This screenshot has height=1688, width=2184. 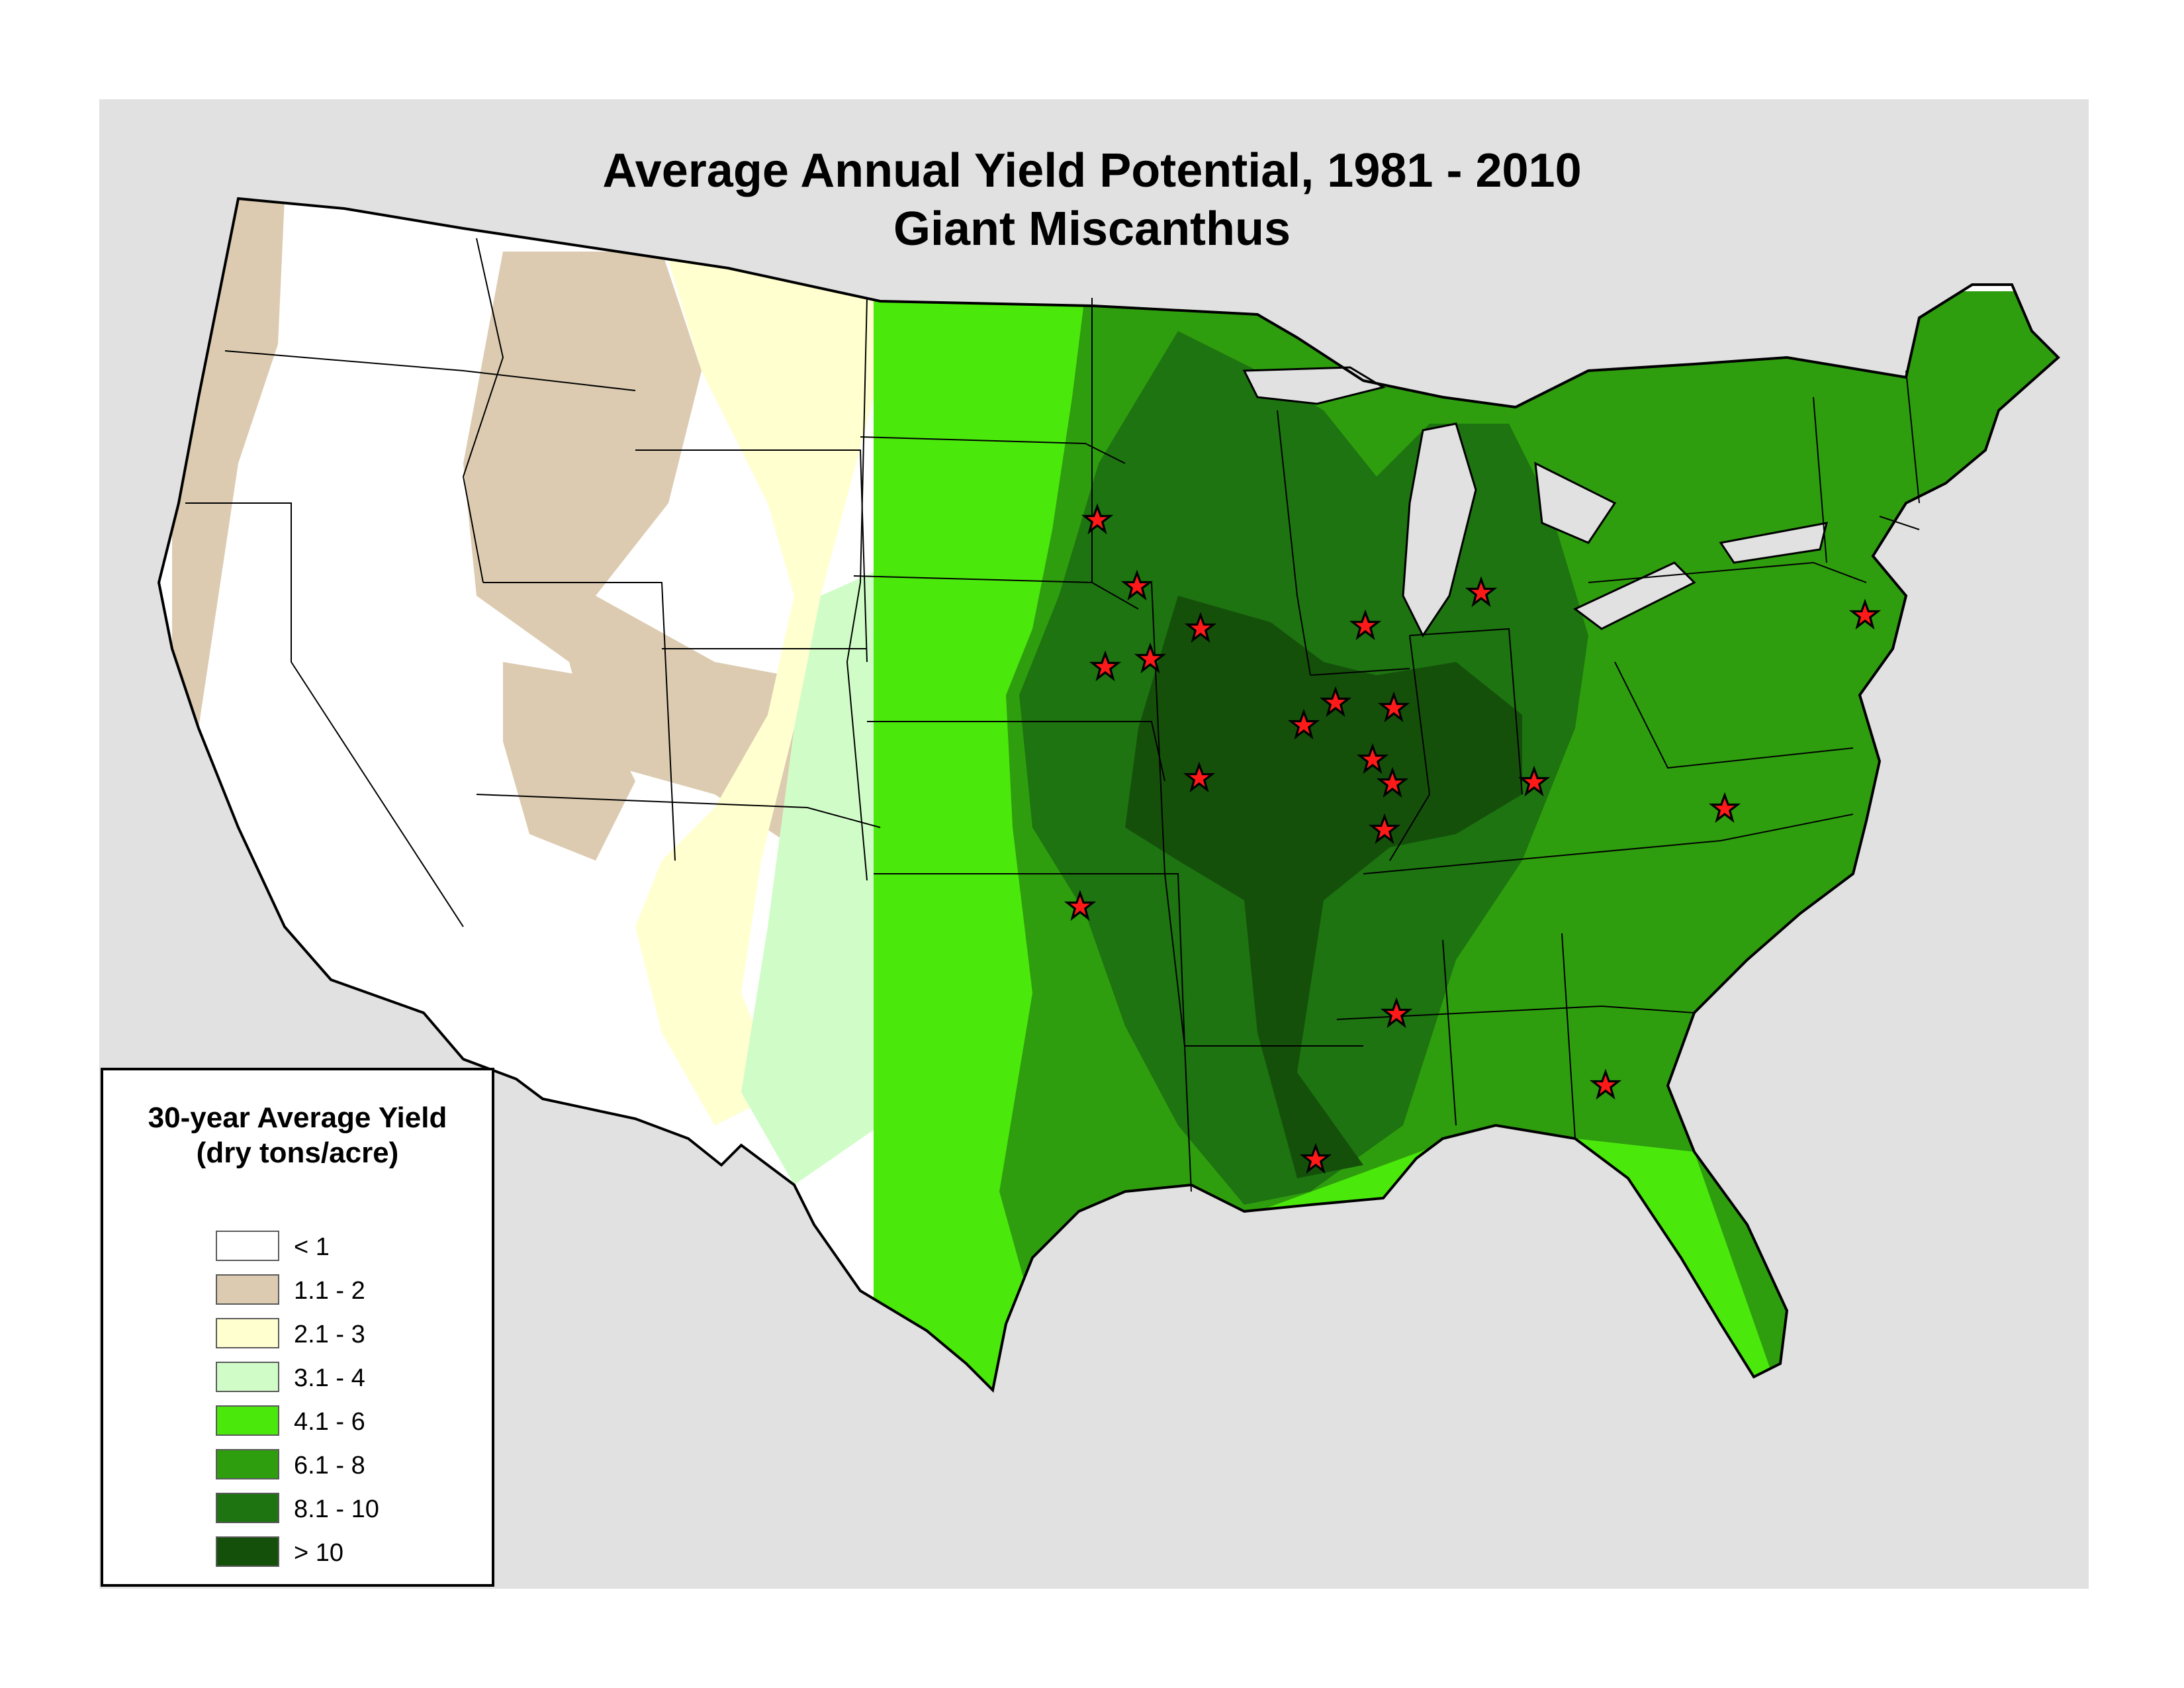 I want to click on legend-label: > 10, so click(x=319, y=1553).